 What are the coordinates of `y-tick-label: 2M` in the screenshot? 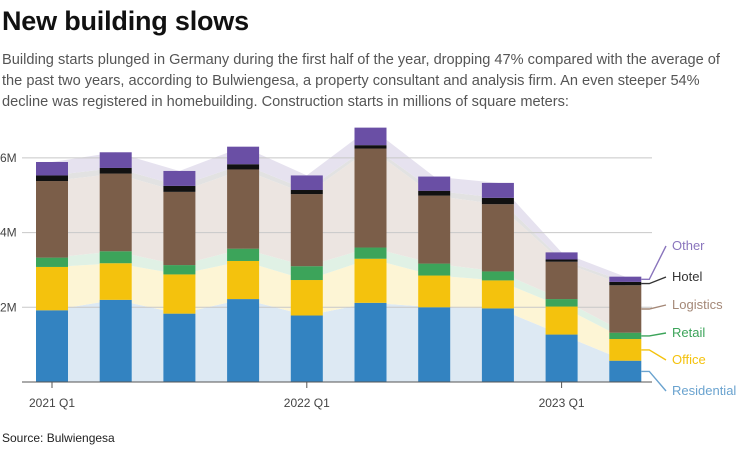 It's located at (8, 307).